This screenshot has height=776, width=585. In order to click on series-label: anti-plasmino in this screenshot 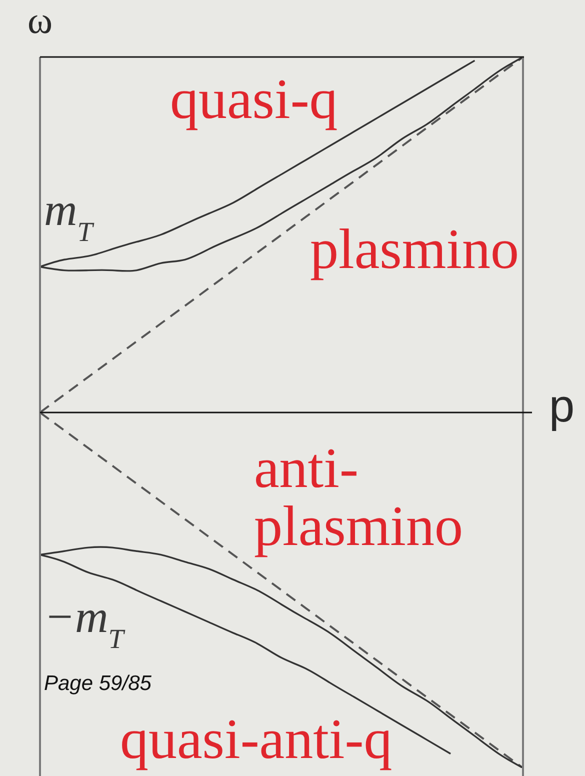, I will do `click(358, 497)`.